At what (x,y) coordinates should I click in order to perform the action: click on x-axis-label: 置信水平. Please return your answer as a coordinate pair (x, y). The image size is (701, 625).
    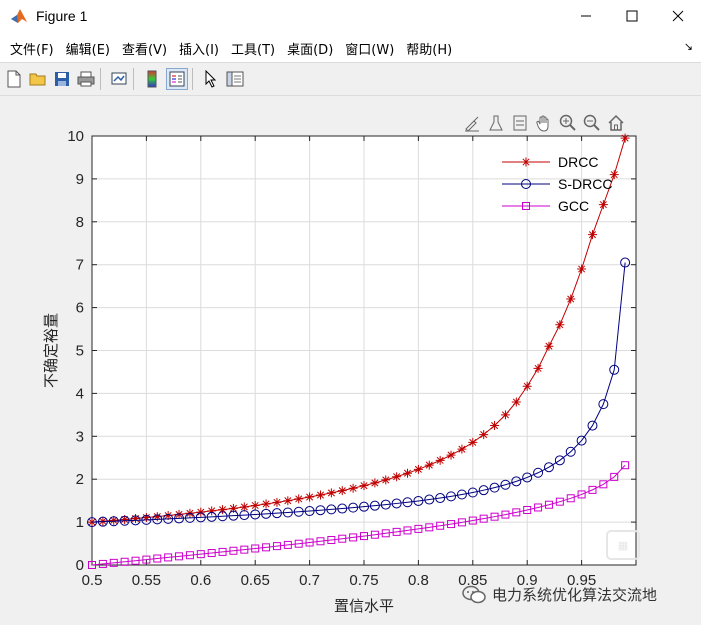
    Looking at the image, I should click on (364, 606).